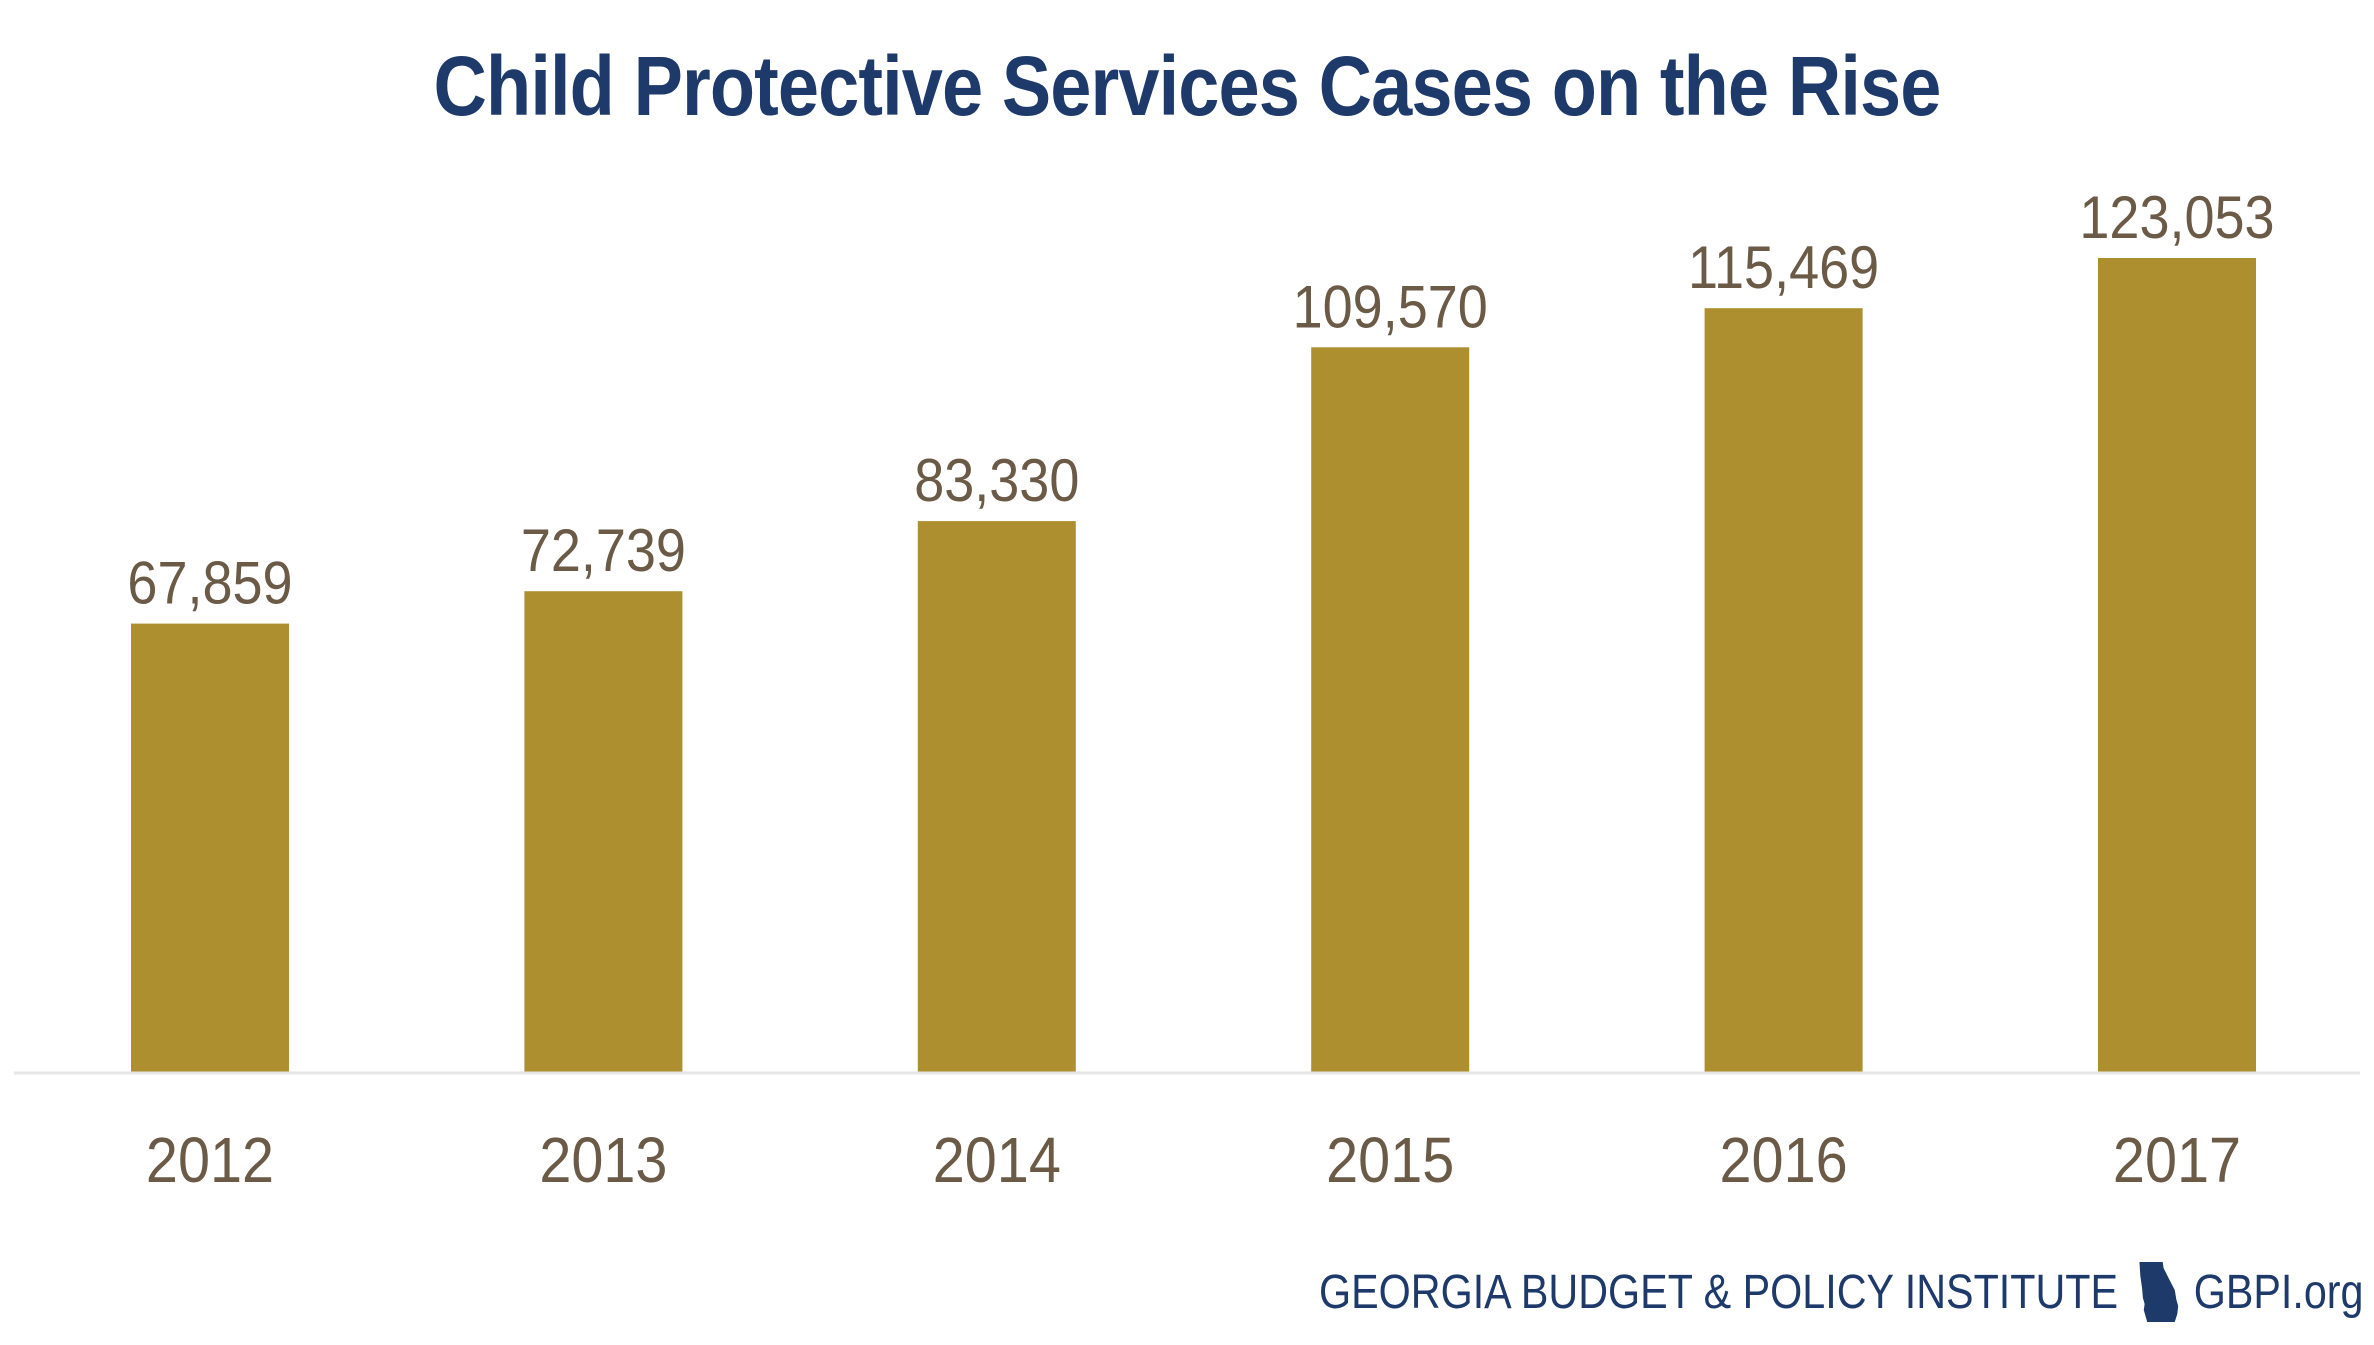 The width and height of the screenshot is (2374, 1345). I want to click on data-label-2012: 67,859, so click(209, 583).